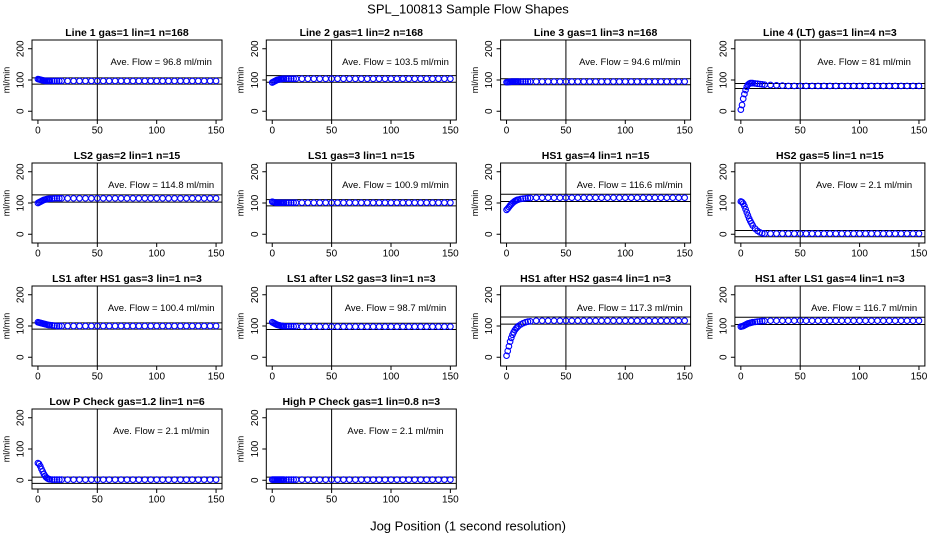 This screenshot has height=540, width=936. I want to click on x-tick-label: 150, so click(450, 254).